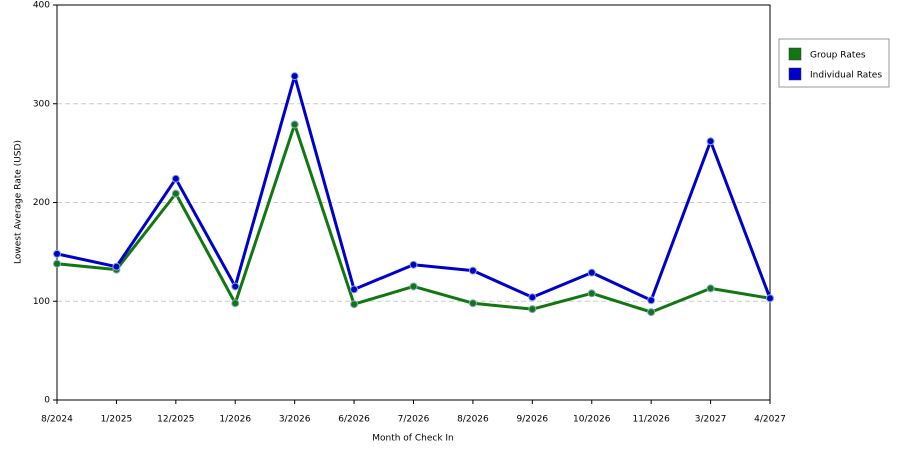  I want to click on x-tick-label: 1/2025, so click(117, 420).